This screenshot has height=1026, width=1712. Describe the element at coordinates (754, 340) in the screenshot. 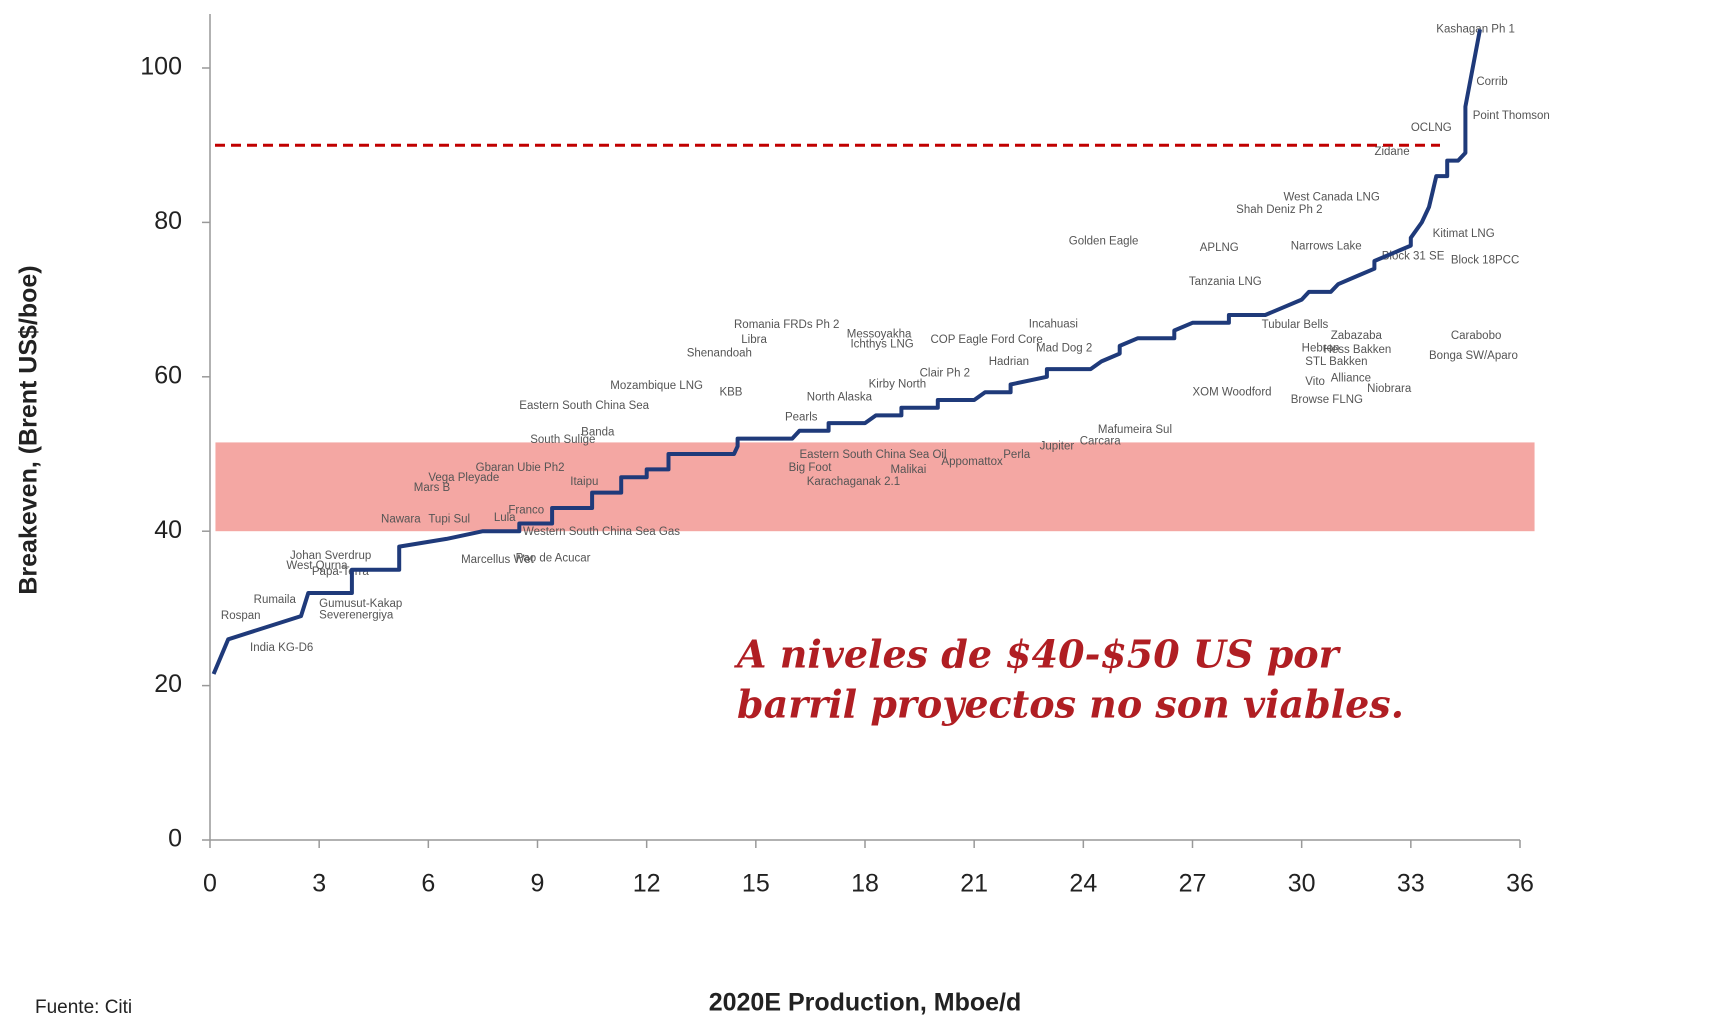

I see `project-label: Libra` at that location.